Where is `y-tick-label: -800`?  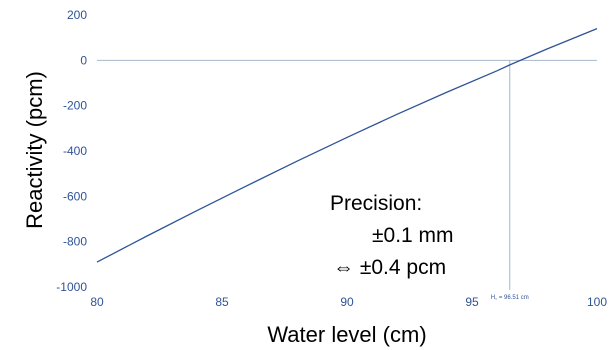
y-tick-label: -800 is located at coordinates (75, 242).